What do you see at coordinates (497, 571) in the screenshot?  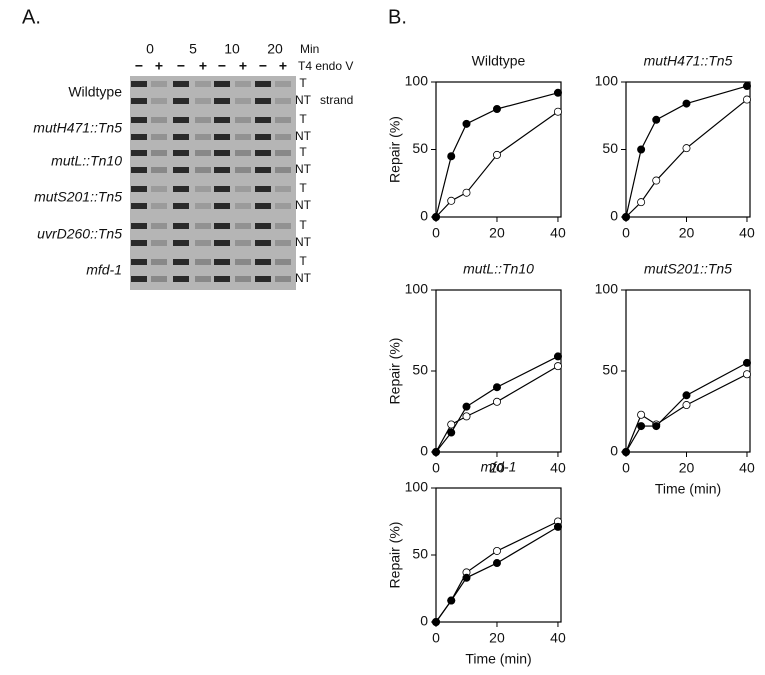 I see `series-line` at bounding box center [497, 571].